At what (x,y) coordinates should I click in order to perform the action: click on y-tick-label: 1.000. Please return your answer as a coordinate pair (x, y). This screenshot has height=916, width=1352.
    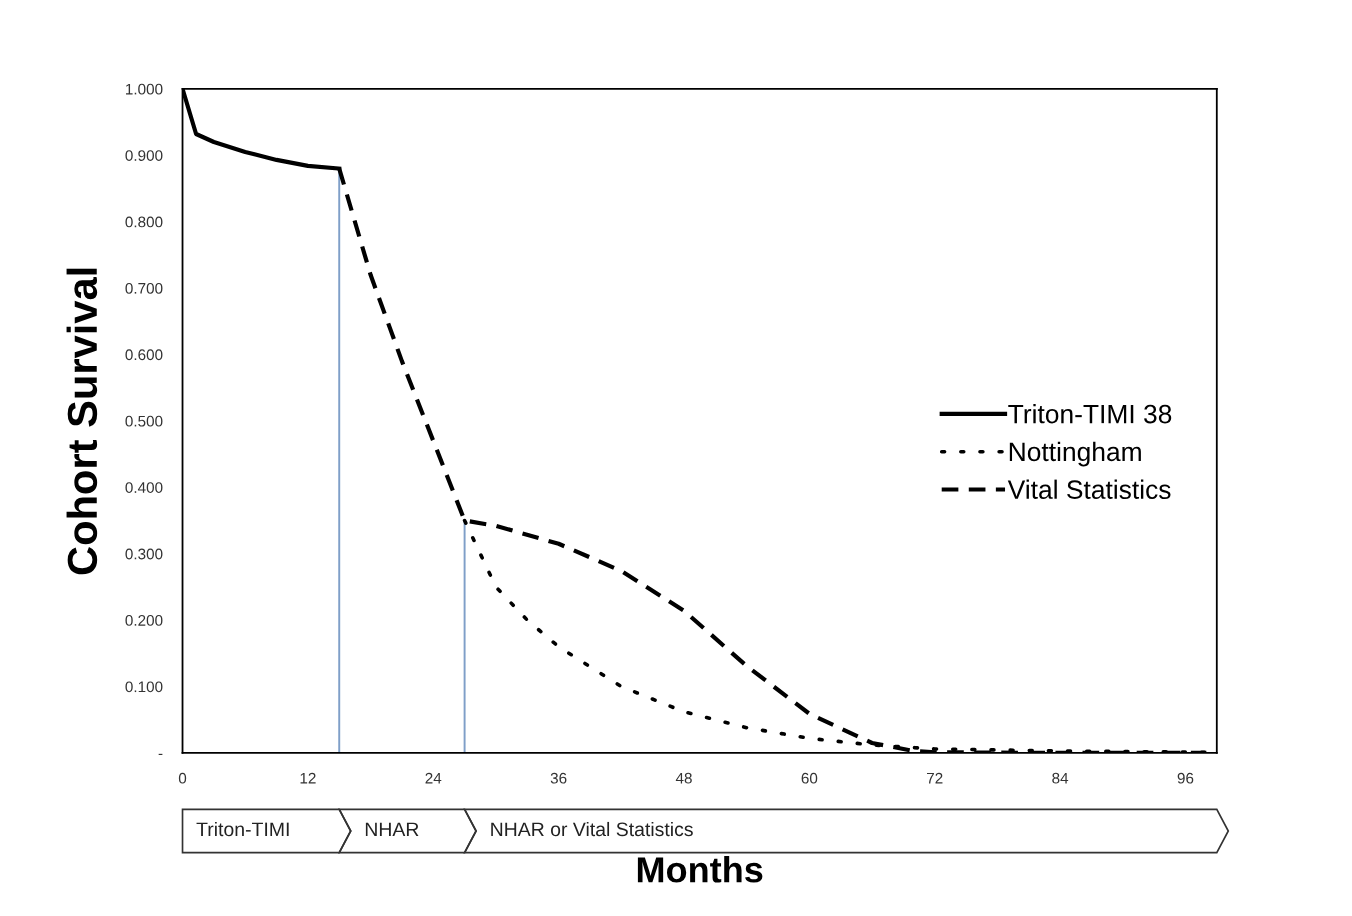
    Looking at the image, I should click on (144, 89).